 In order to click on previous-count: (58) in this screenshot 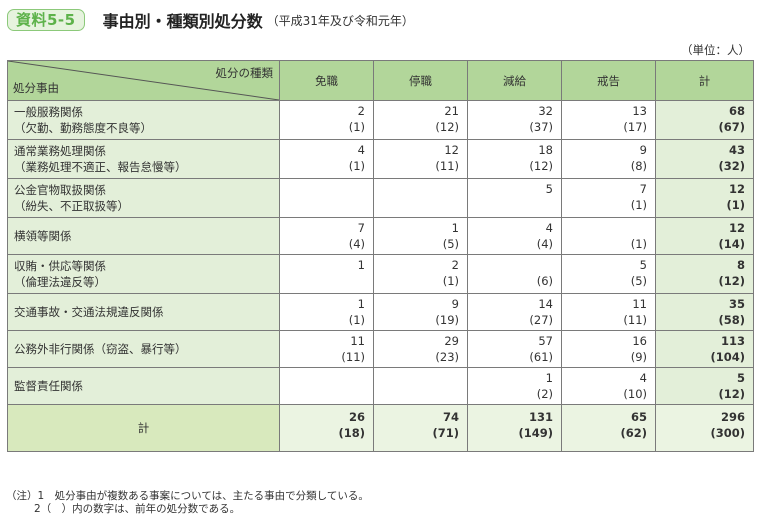, I will do `click(731, 320)`.